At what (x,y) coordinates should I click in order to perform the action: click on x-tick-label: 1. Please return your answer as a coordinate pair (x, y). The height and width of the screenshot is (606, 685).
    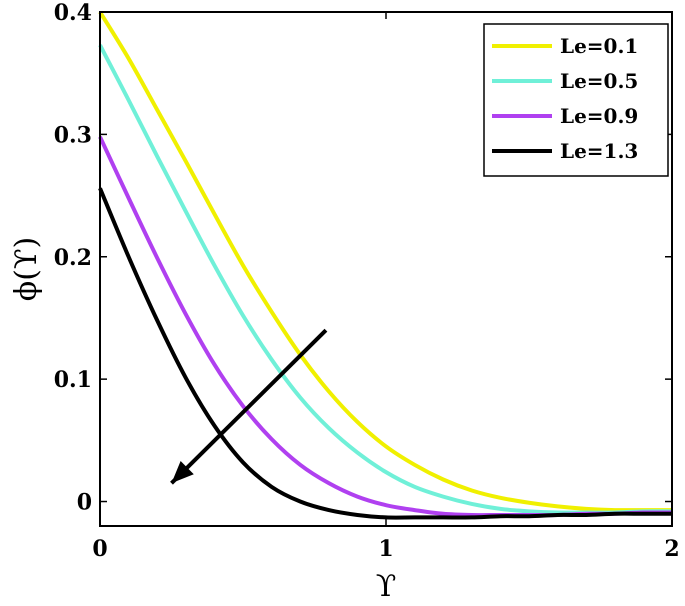
    Looking at the image, I should click on (385, 549).